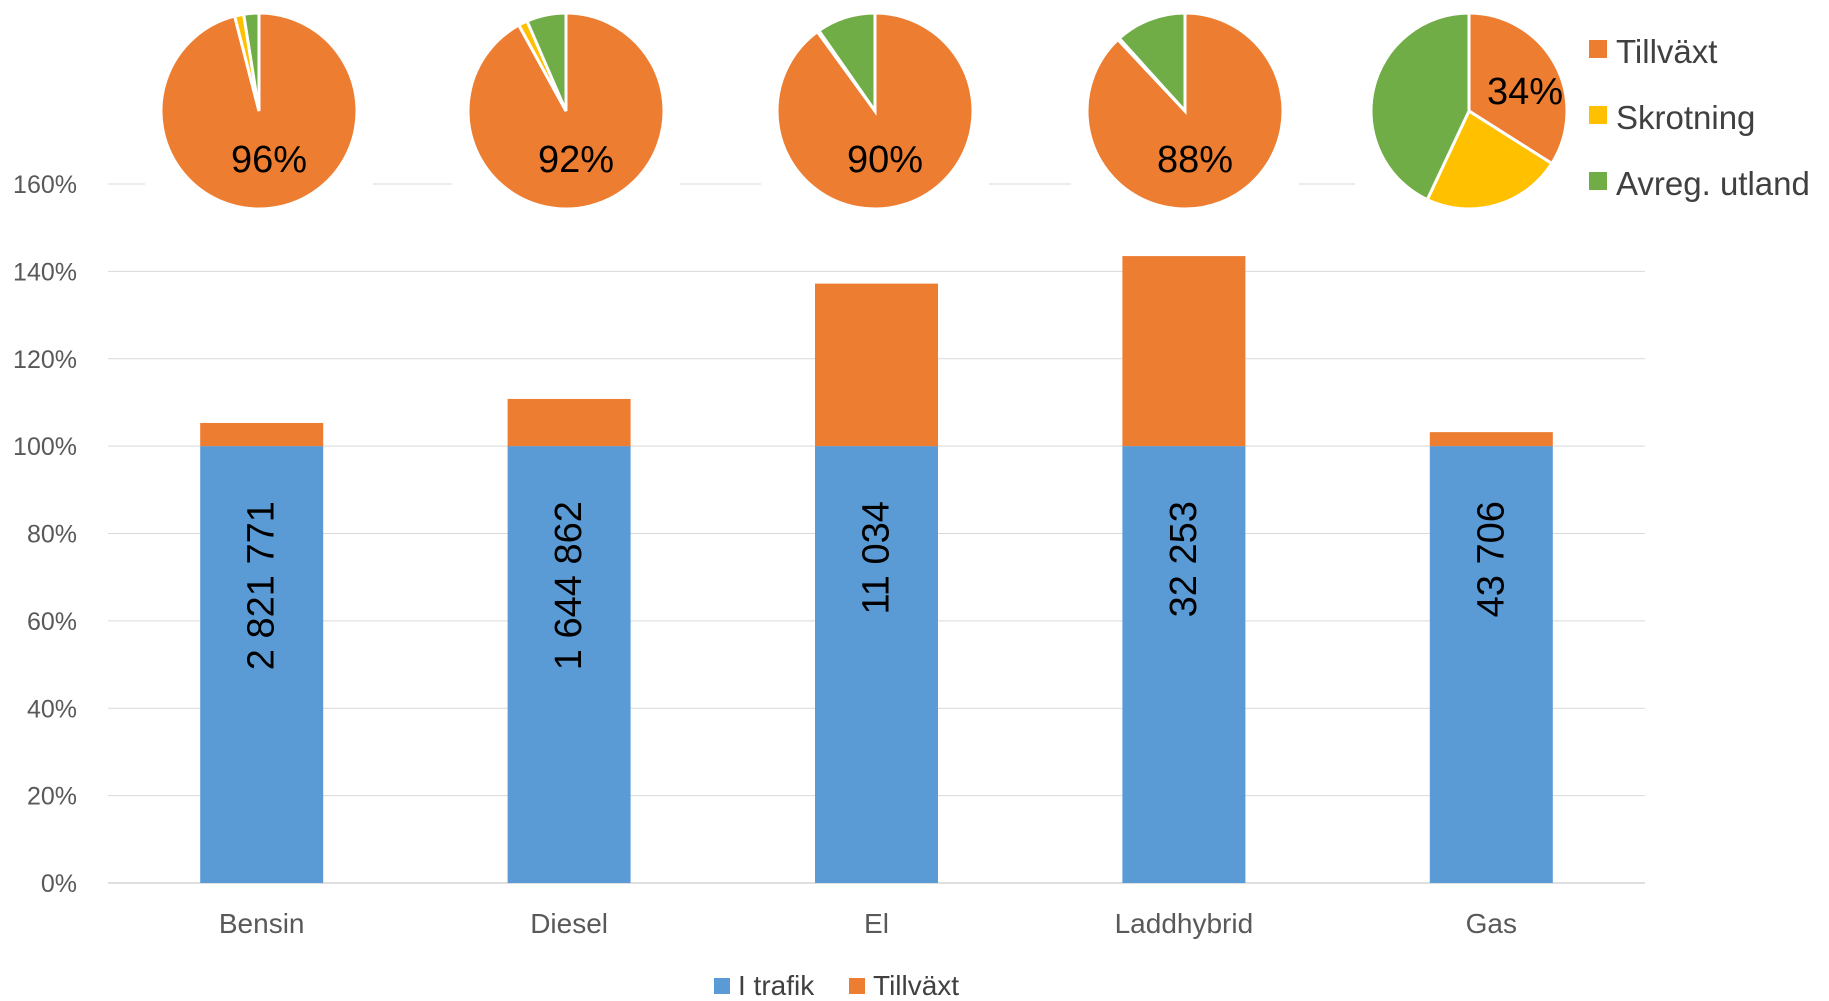 The image size is (1829, 1001). Describe the element at coordinates (59, 884) in the screenshot. I see `y-tick-label: 0%` at that location.